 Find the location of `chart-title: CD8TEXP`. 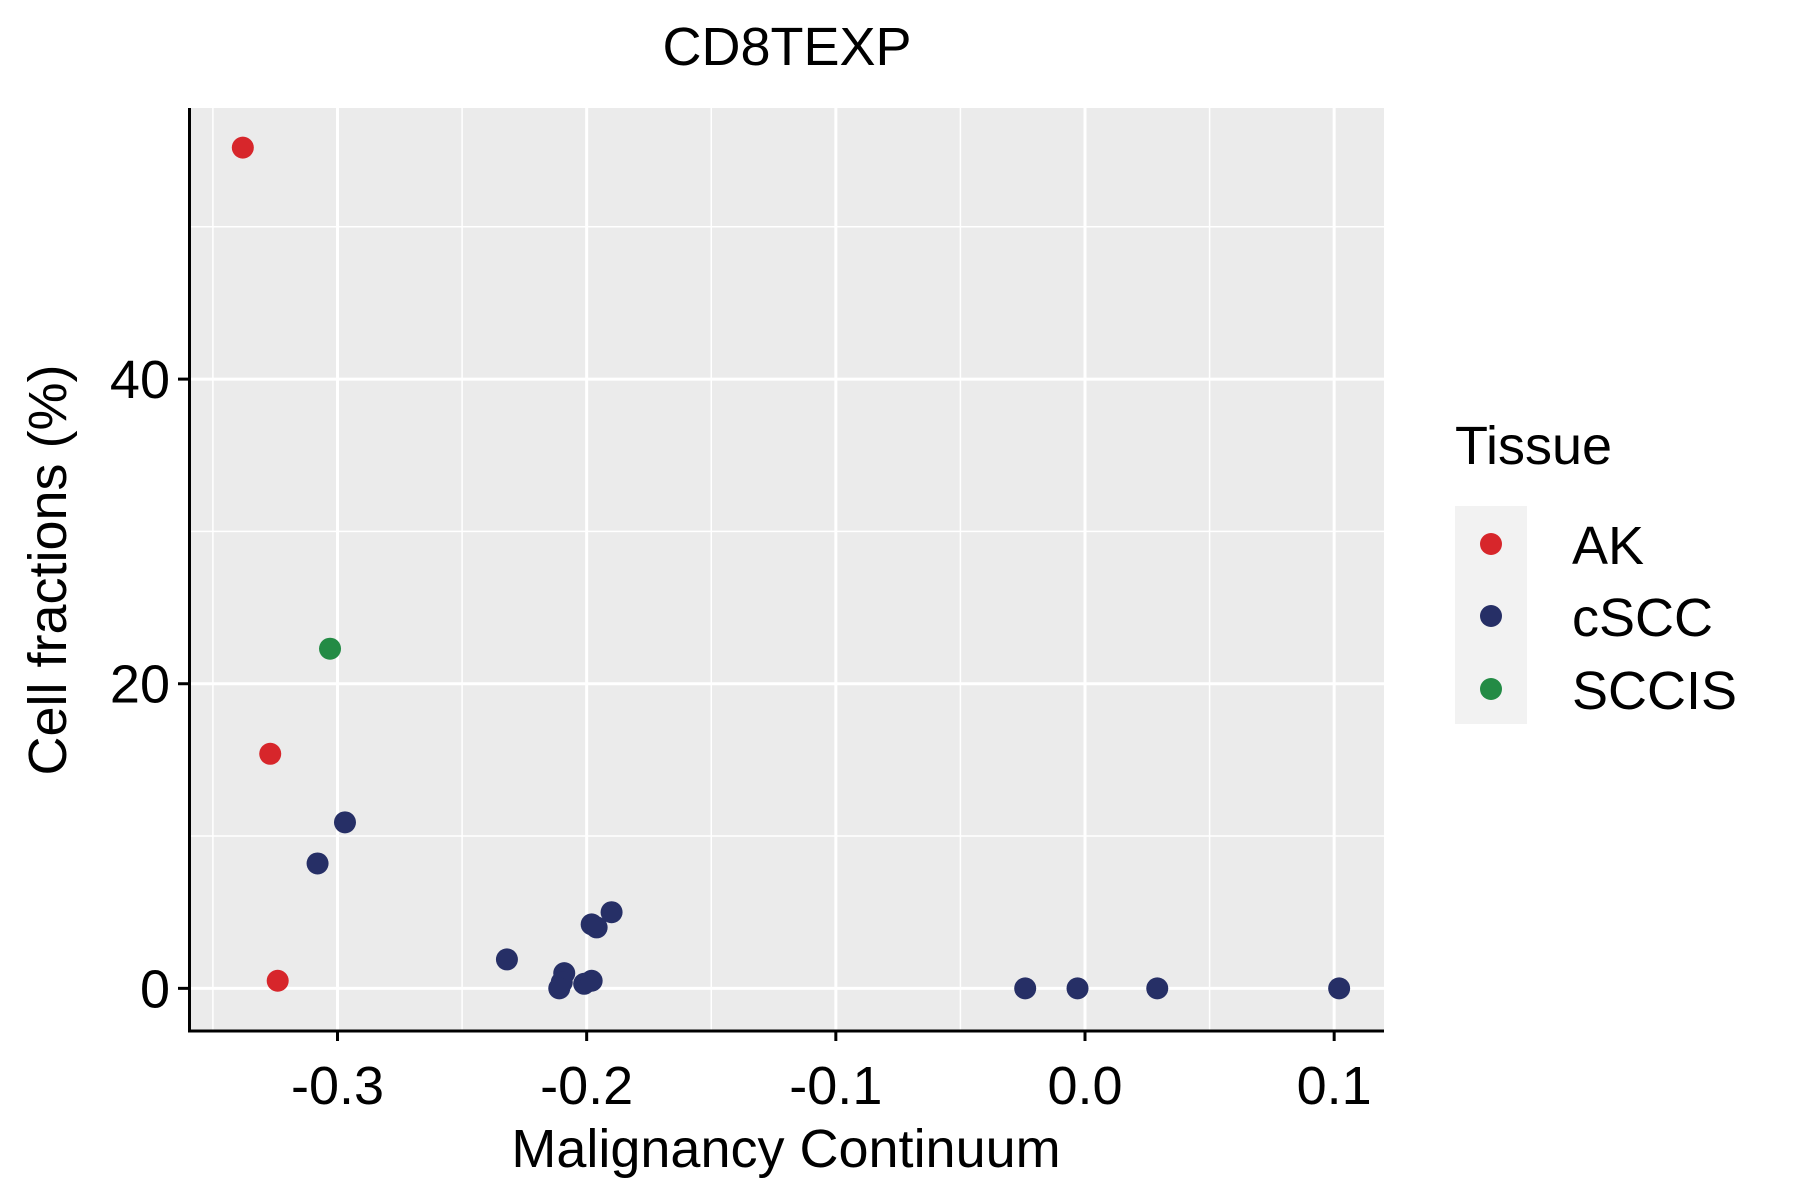

chart-title: CD8TEXP is located at coordinates (786, 47).